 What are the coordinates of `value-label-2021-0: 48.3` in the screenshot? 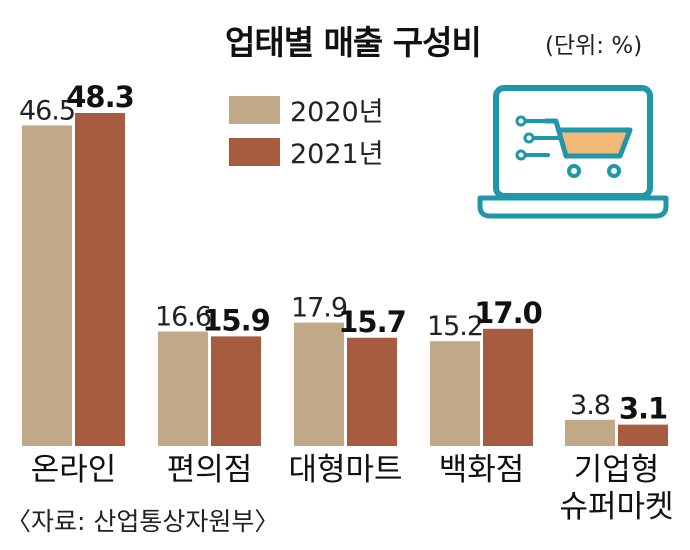 It's located at (100, 97).